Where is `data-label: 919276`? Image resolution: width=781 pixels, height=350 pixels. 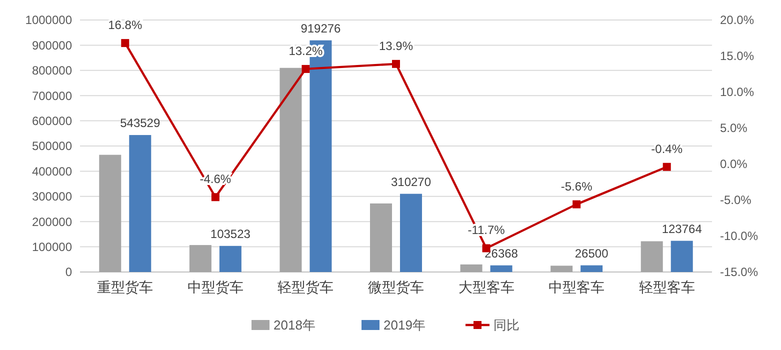 data-label: 919276 is located at coordinates (321, 28).